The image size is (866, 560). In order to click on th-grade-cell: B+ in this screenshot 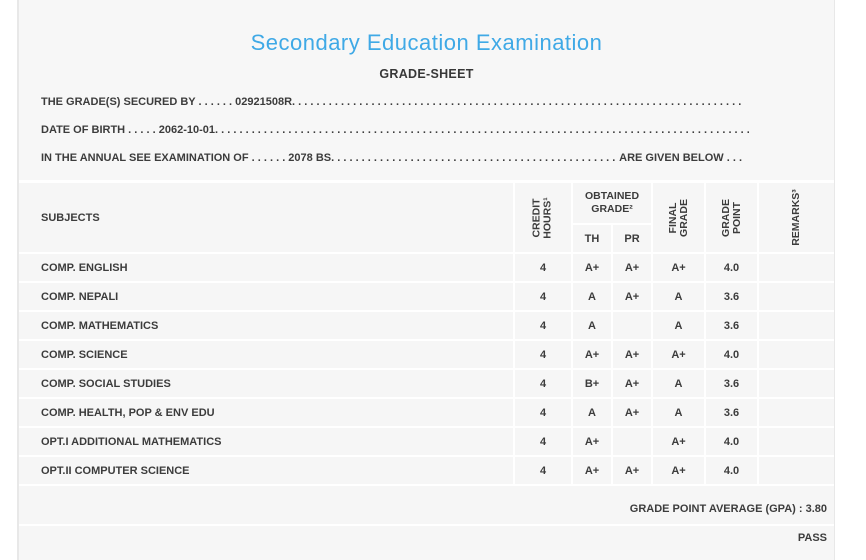, I will do `click(592, 383)`.